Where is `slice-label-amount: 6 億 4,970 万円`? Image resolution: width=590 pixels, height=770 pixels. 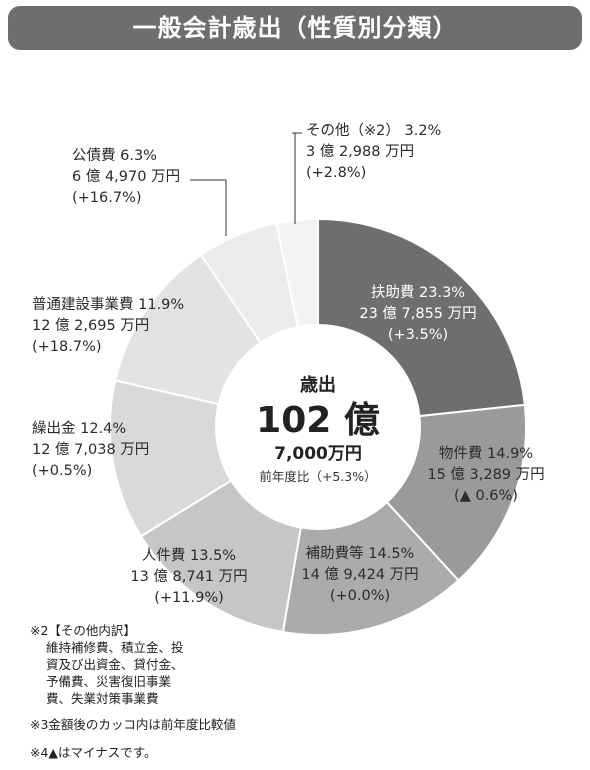
slice-label-amount: 6 億 4,970 万円 is located at coordinates (126, 176).